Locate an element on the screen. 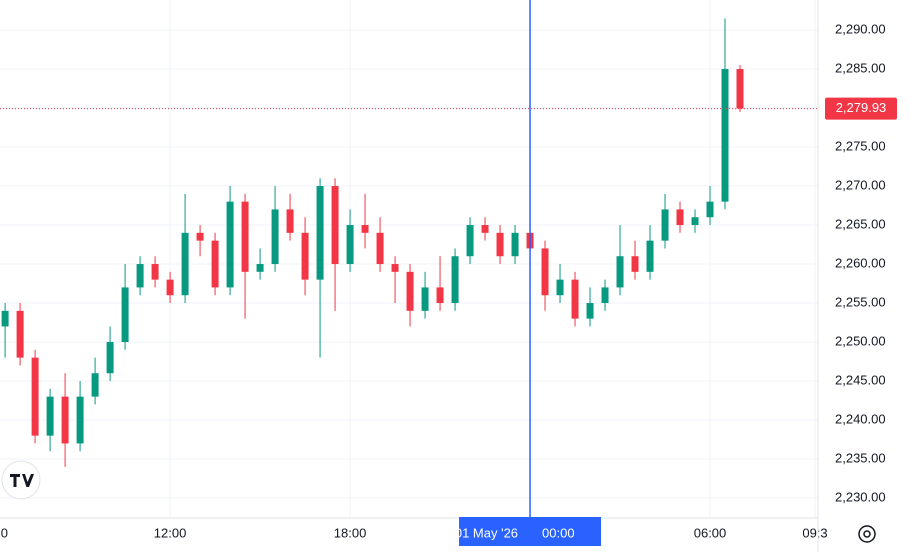  x-tick-label: 06:00 is located at coordinates (710, 532).